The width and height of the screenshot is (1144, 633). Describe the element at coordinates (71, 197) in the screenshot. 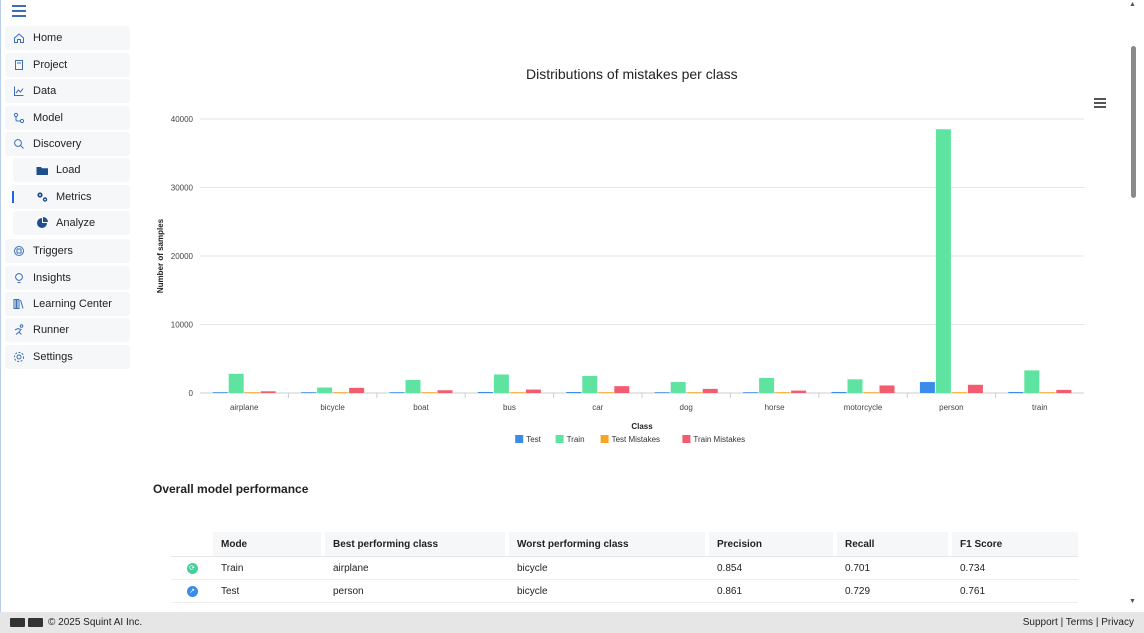

I see `sidebar-item-metrics: Metrics` at that location.